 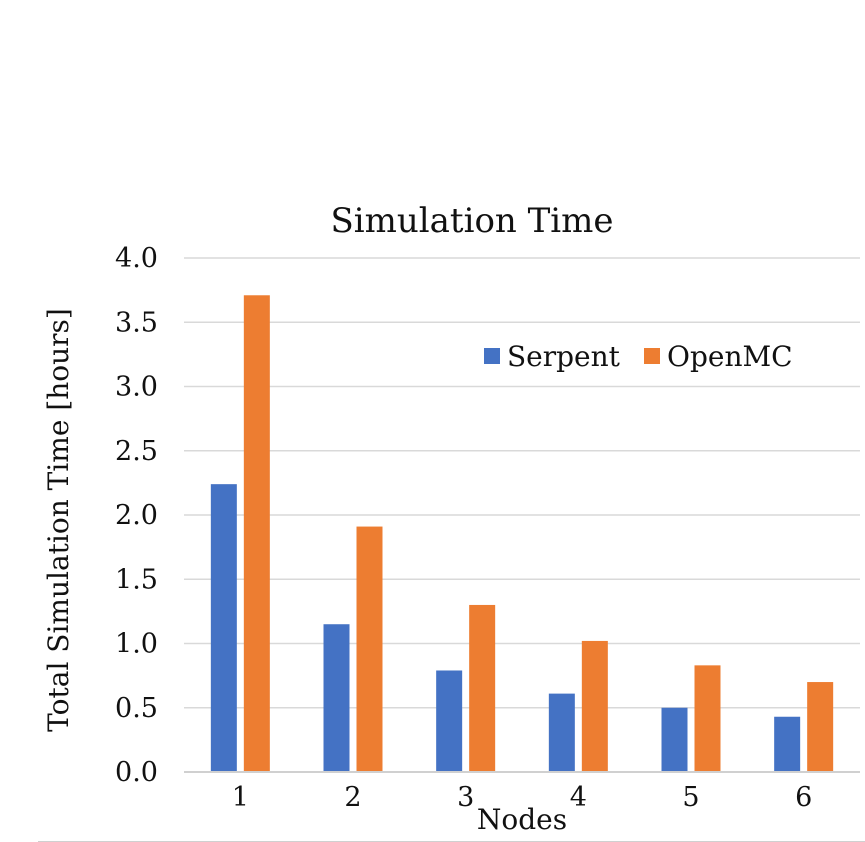 I want to click on legend-swatch-openmc, so click(x=652, y=356).